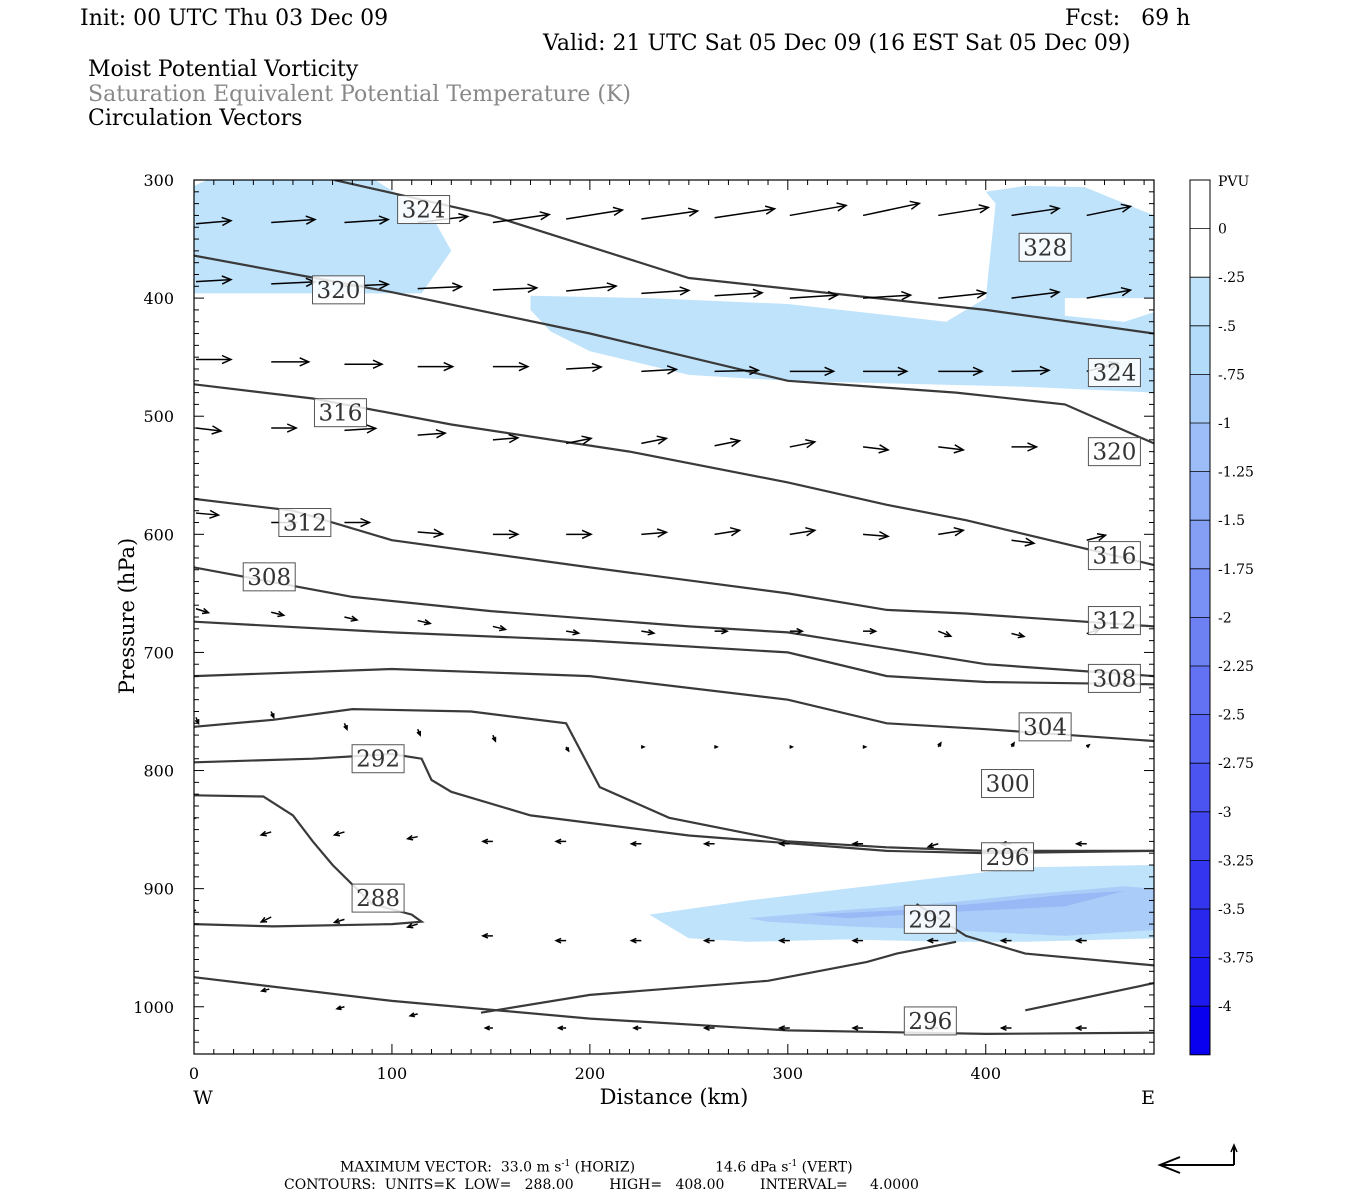 Image resolution: width=1350 pixels, height=1200 pixels. Describe the element at coordinates (1197, 1158) in the screenshot. I see `reference-vector` at that location.